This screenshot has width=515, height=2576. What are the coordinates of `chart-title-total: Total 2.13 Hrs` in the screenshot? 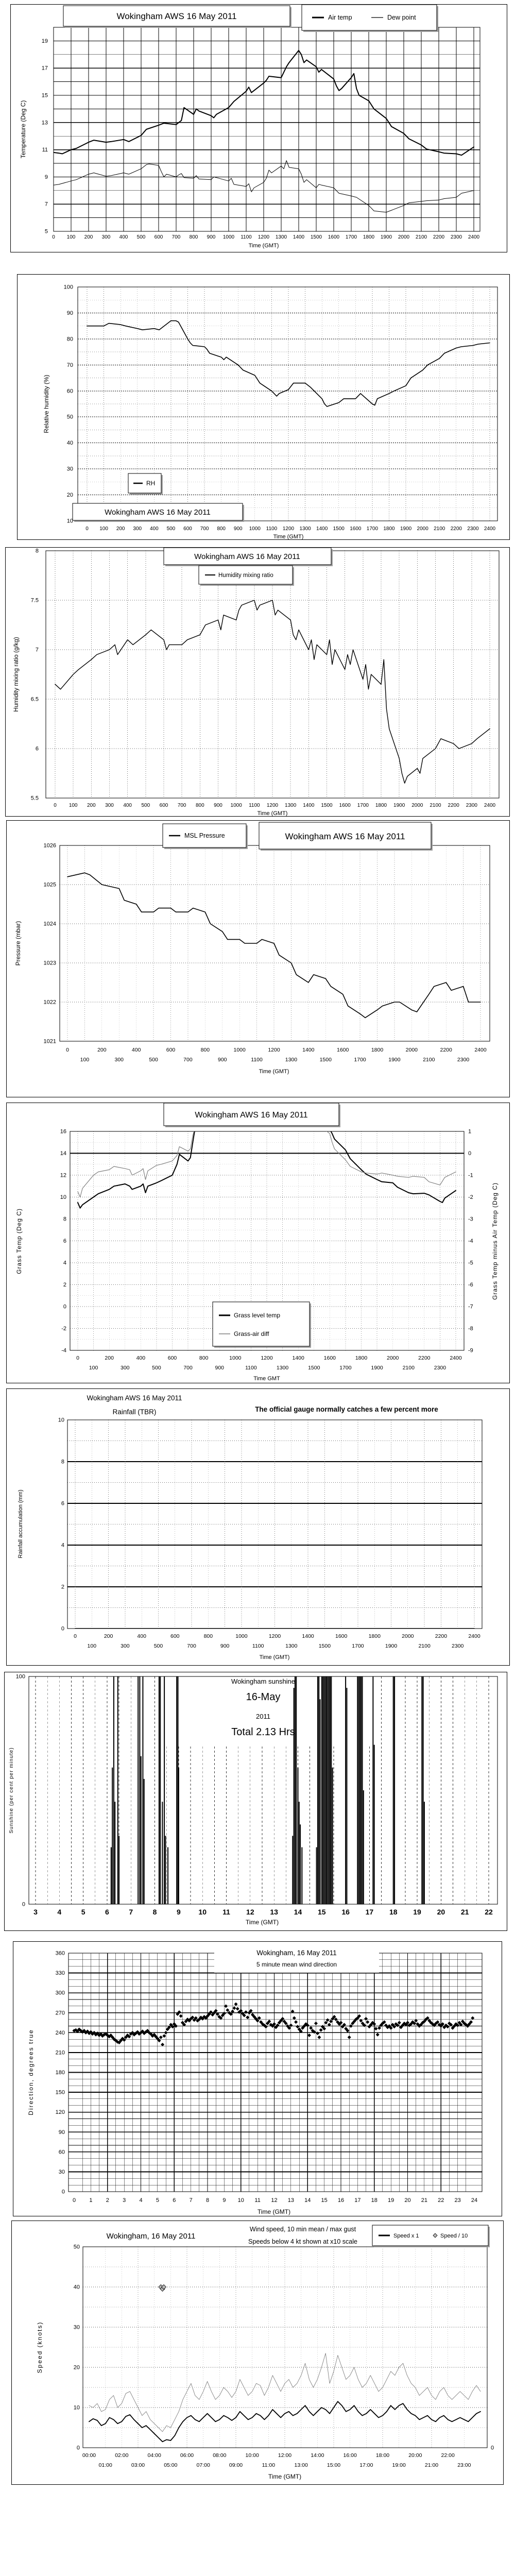 It's located at (263, 1732).